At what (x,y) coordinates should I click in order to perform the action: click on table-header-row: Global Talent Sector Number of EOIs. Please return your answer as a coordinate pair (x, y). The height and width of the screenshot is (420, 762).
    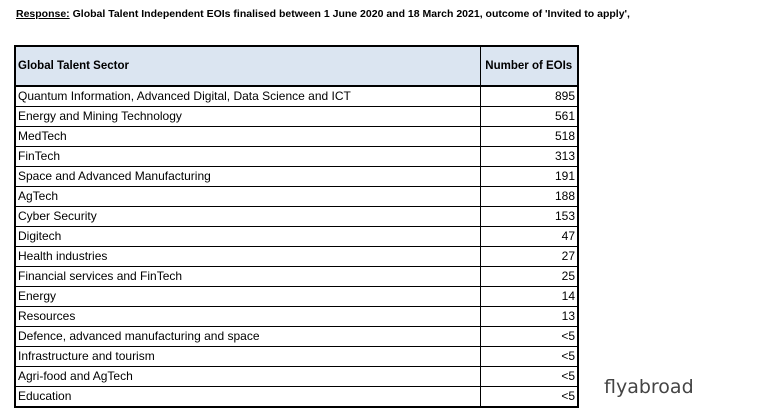
    Looking at the image, I should click on (296, 66).